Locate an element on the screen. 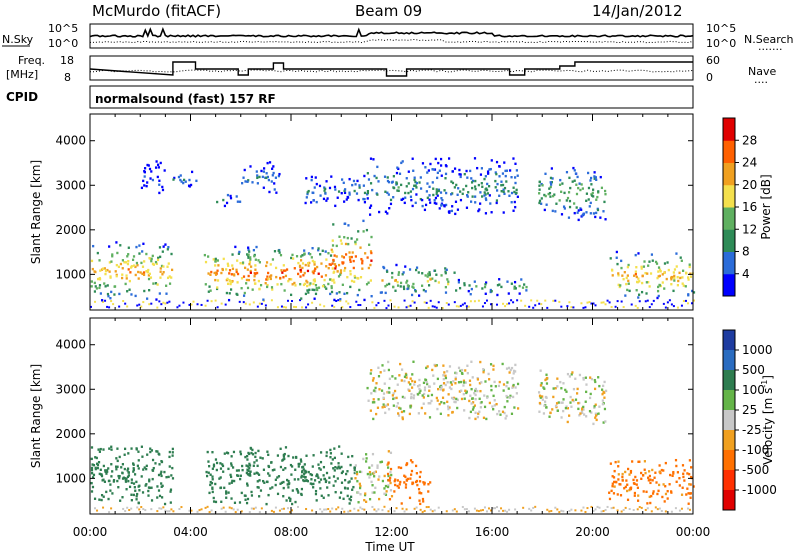  velocity-colorbar-segment is located at coordinates (729, 360).